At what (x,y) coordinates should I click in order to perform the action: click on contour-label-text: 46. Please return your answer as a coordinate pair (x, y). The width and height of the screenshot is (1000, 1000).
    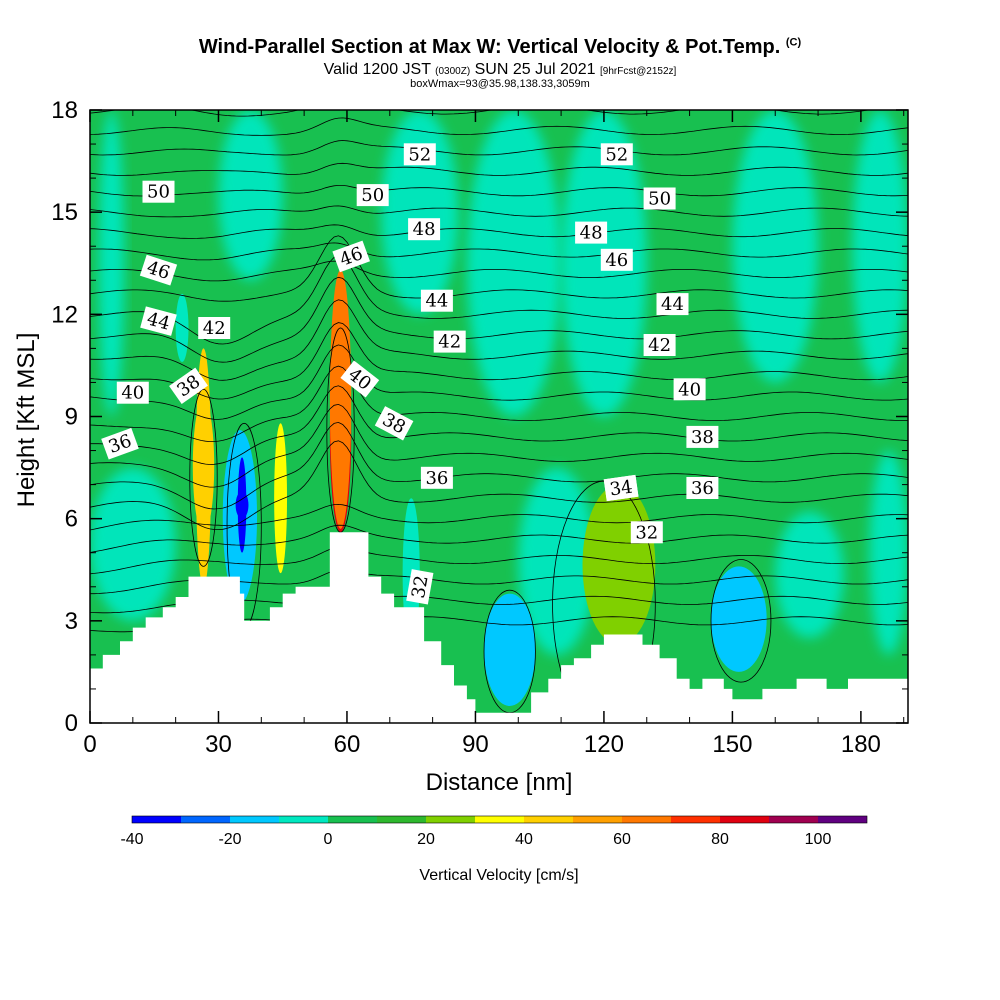
    Looking at the image, I should click on (616, 260).